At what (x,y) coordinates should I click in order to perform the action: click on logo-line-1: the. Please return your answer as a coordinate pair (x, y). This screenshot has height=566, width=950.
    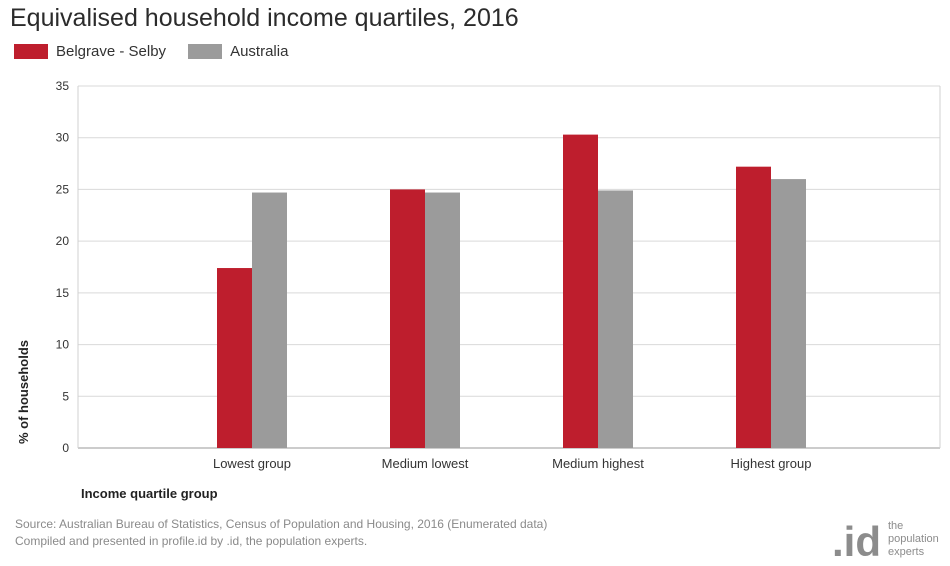
    Looking at the image, I should click on (895, 526).